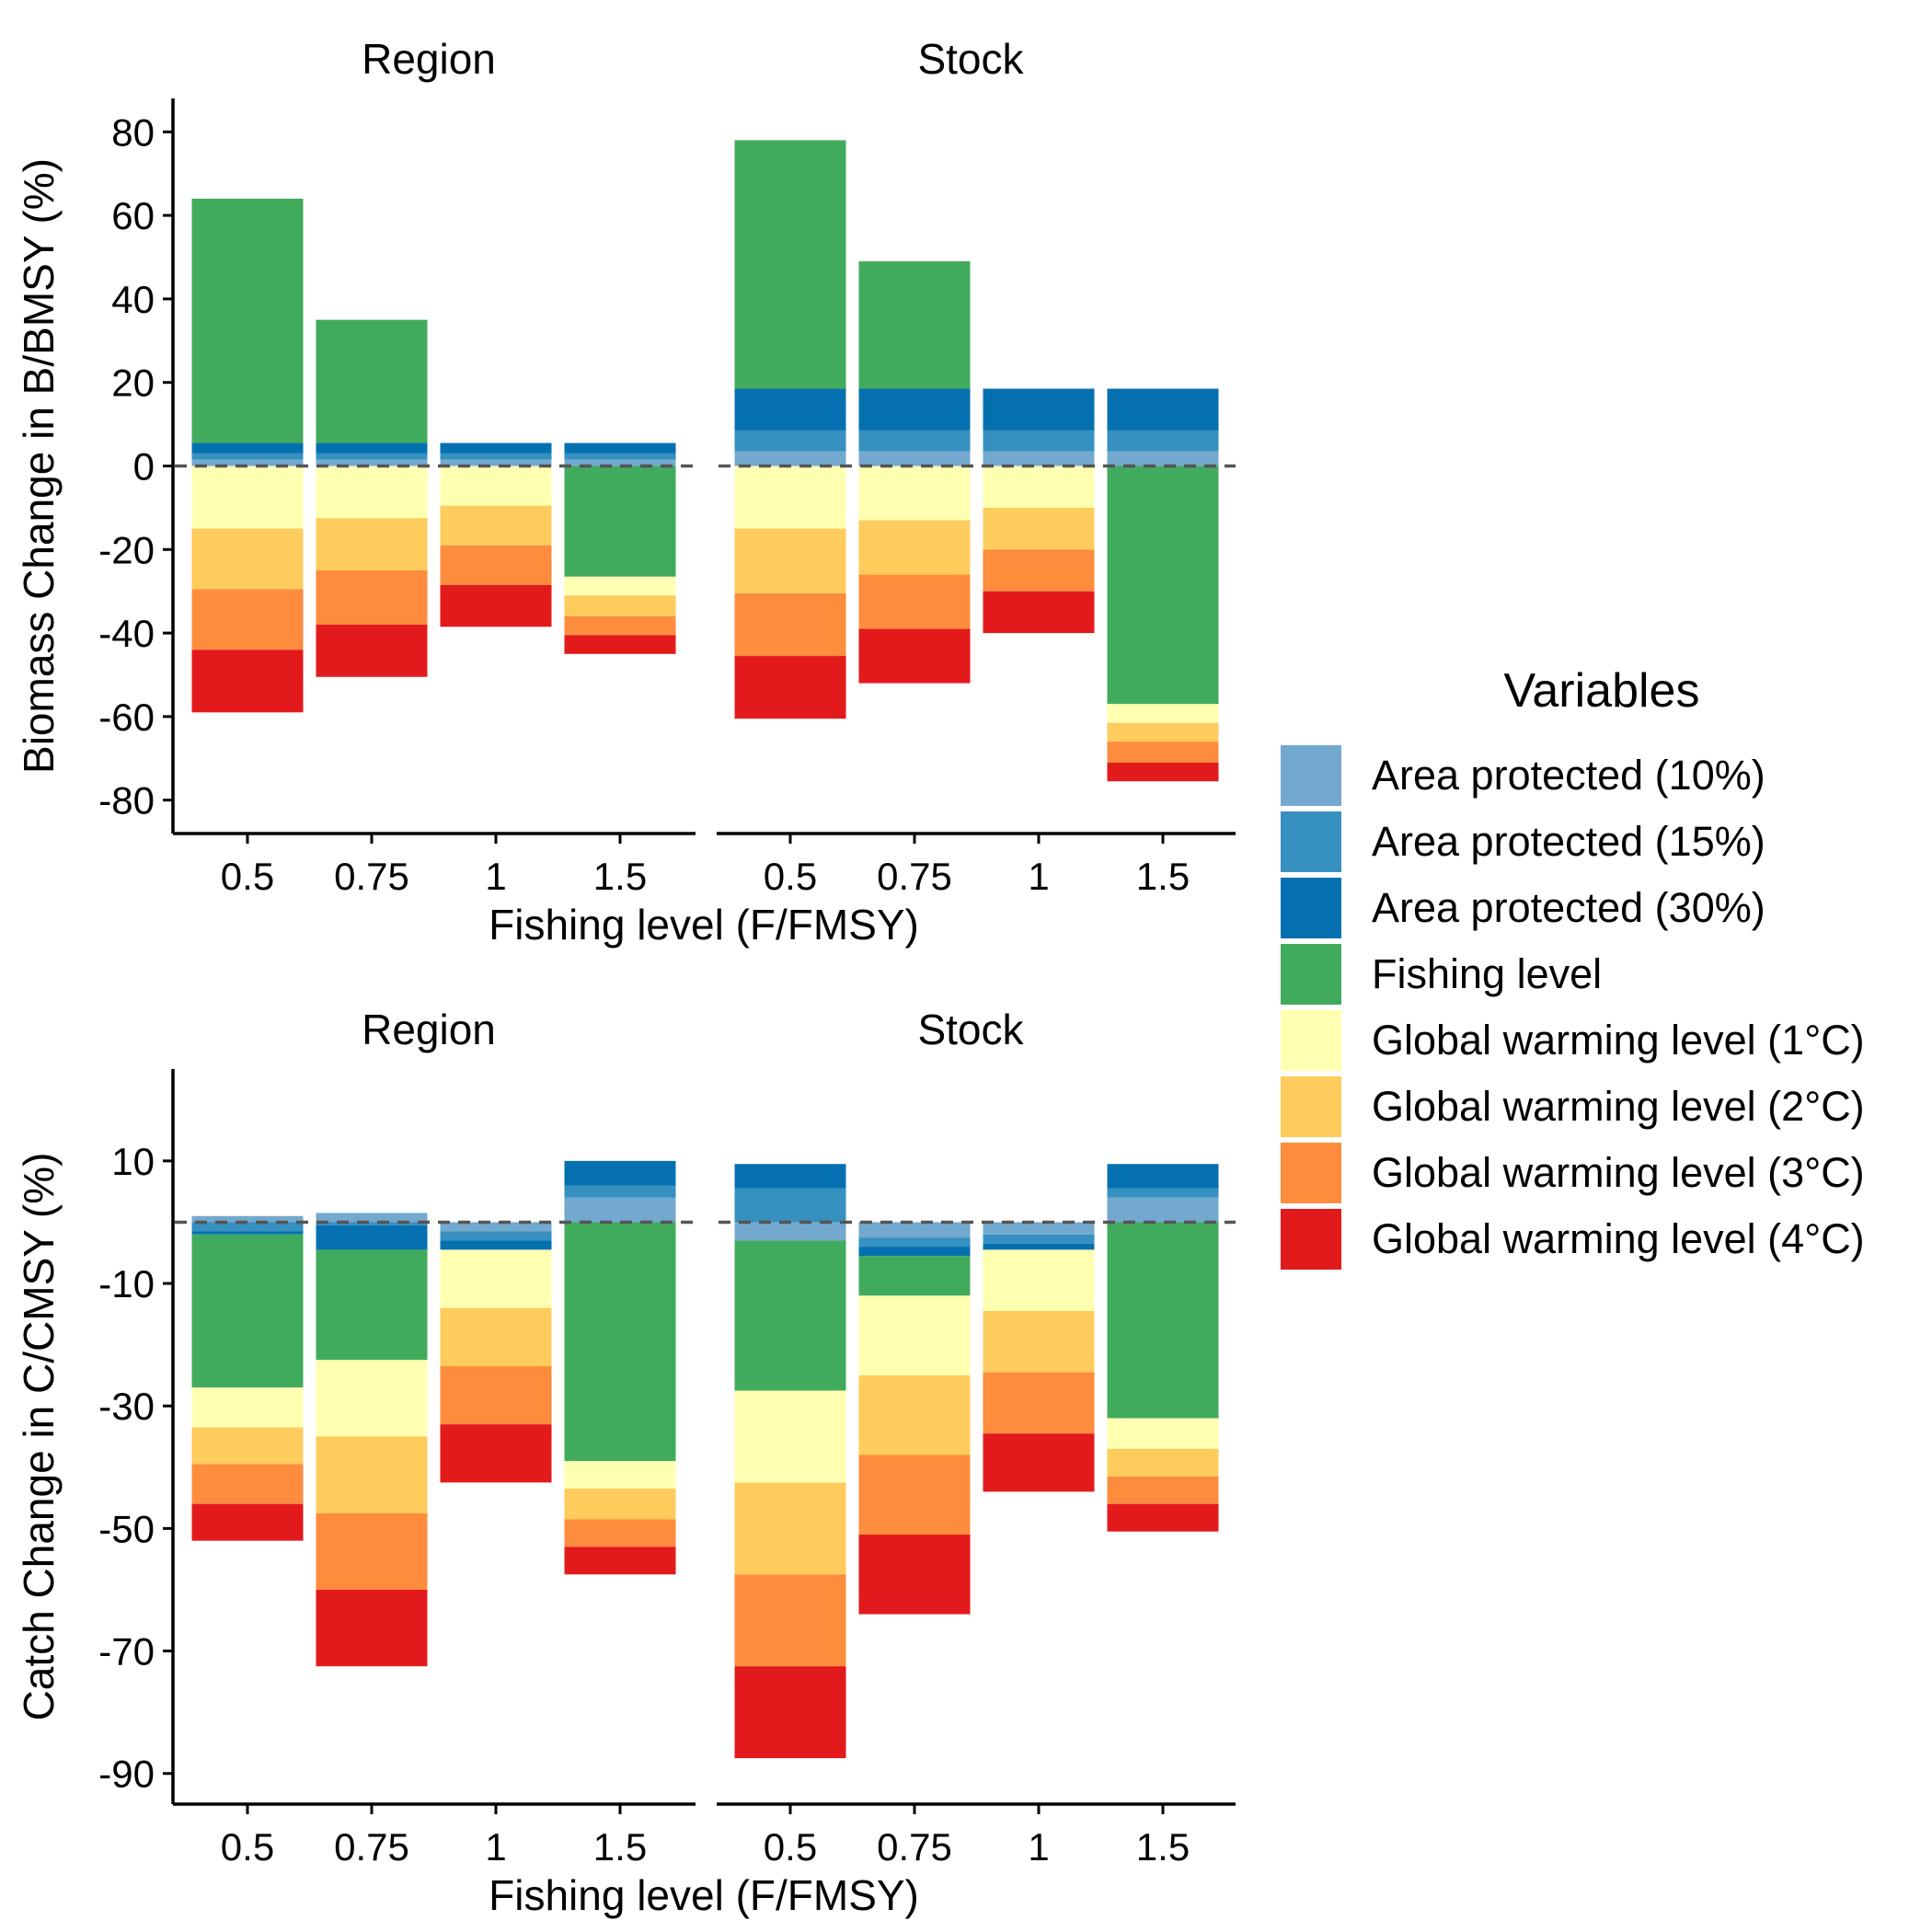  I want to click on y-tick-label: -70, so click(126, 1651).